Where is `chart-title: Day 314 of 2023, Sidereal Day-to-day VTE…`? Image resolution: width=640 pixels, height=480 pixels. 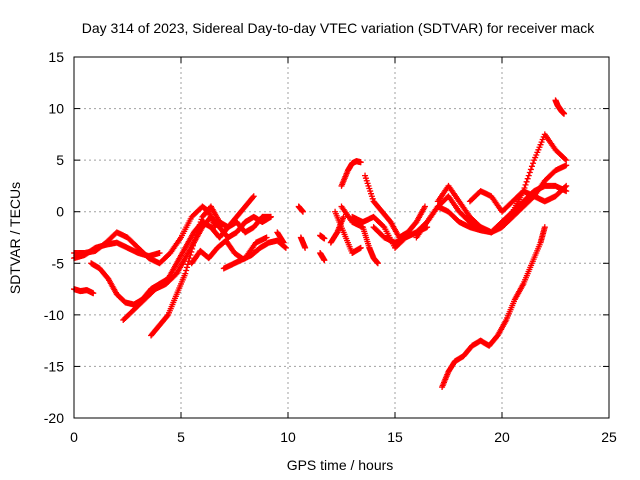 chart-title: Day 314 of 2023, Sidereal Day-to-day VTE… is located at coordinates (338, 28).